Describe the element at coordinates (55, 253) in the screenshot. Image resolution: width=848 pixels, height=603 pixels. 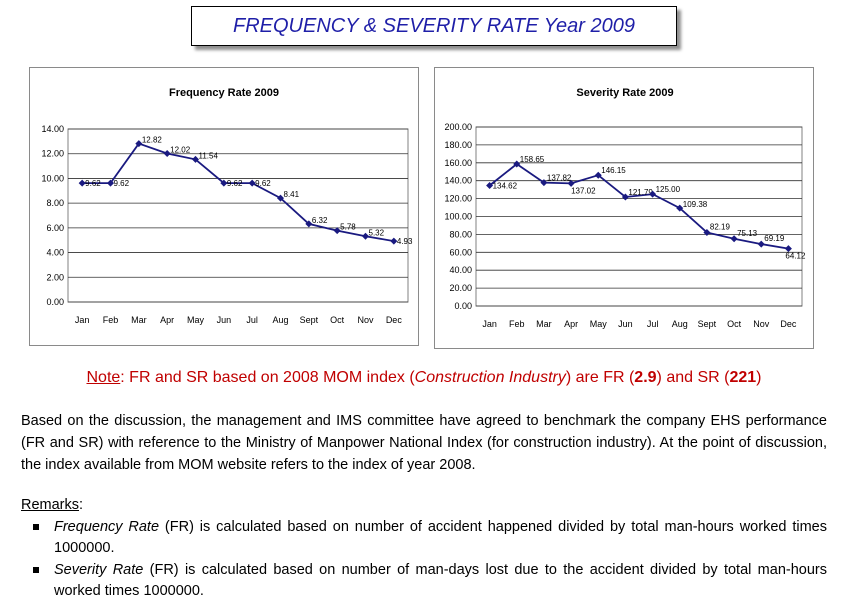
I see `y-tick-label: 4.00` at that location.